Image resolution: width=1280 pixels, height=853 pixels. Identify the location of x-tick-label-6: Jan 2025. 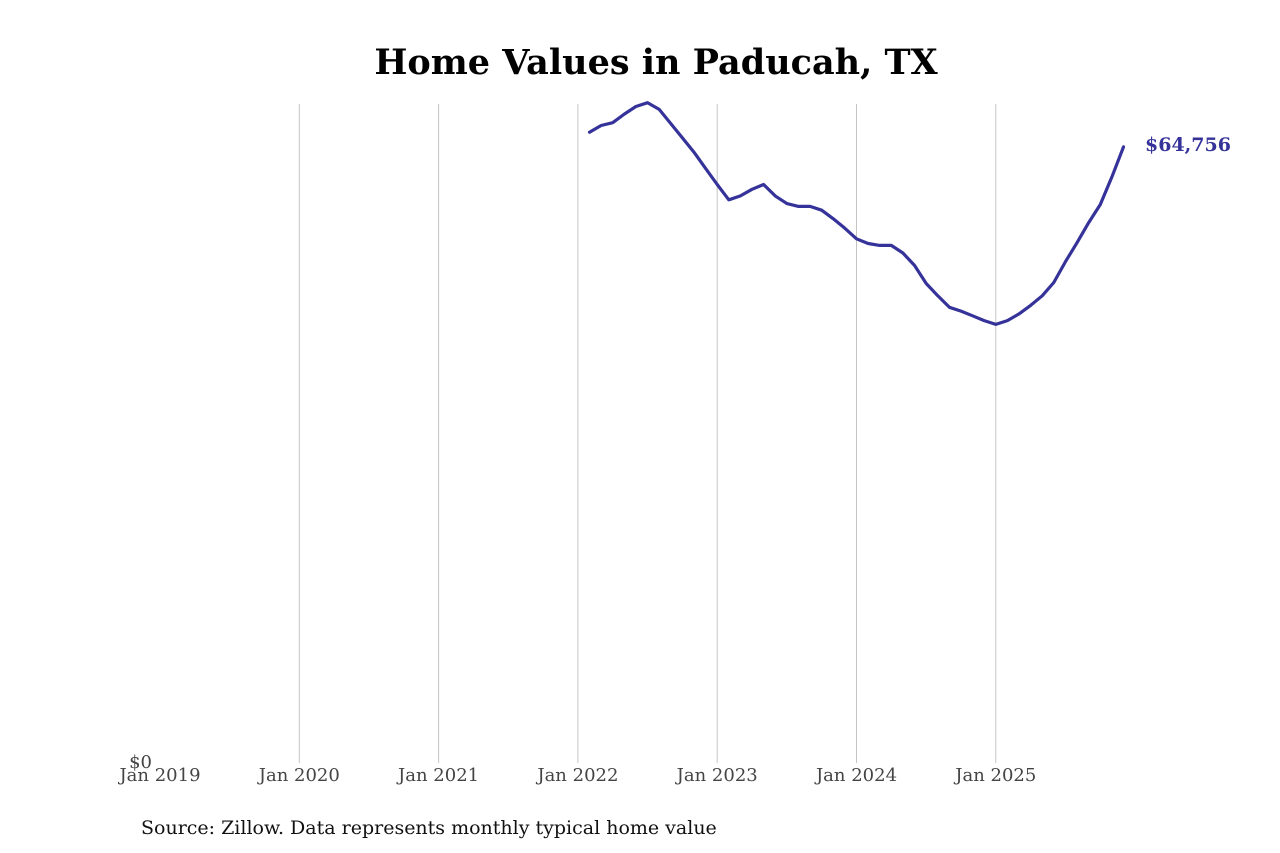
(994, 775).